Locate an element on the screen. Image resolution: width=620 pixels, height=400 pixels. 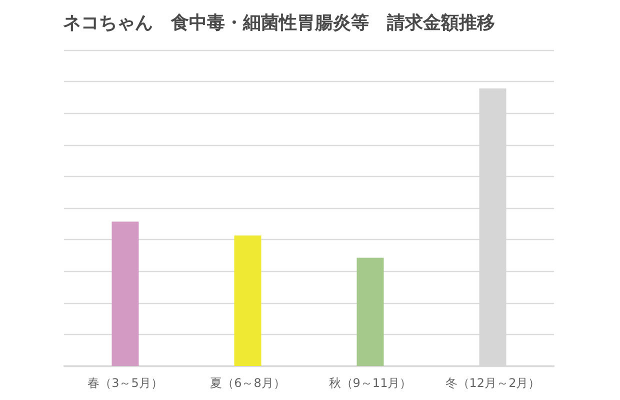
x-tick-label: 春（3～5月） is located at coordinates (125, 383).